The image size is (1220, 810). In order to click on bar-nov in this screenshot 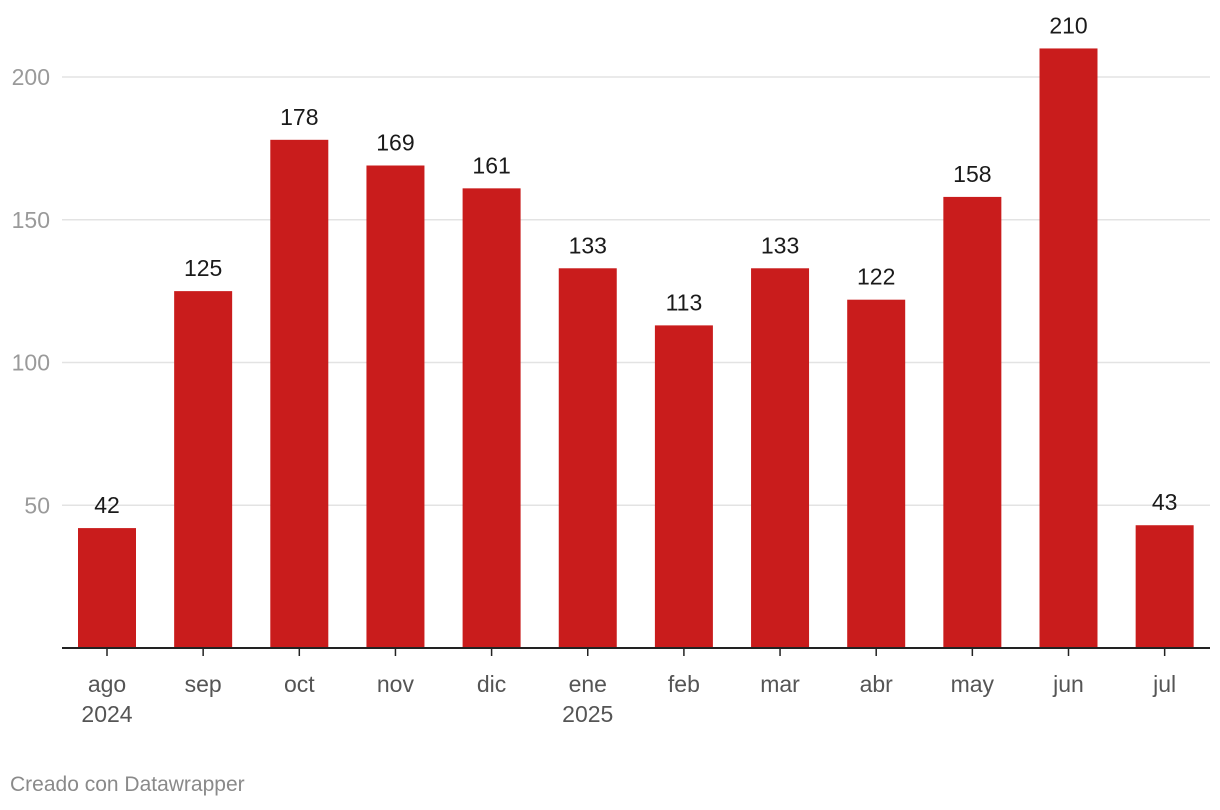, I will do `click(395, 406)`.